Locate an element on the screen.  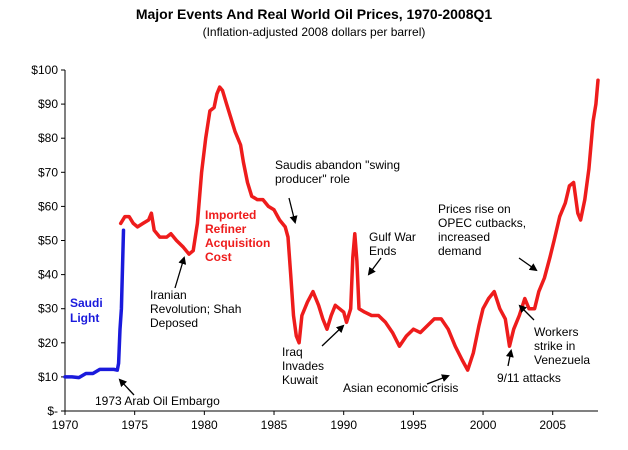
arrow-iraq is located at coordinates (333, 335).